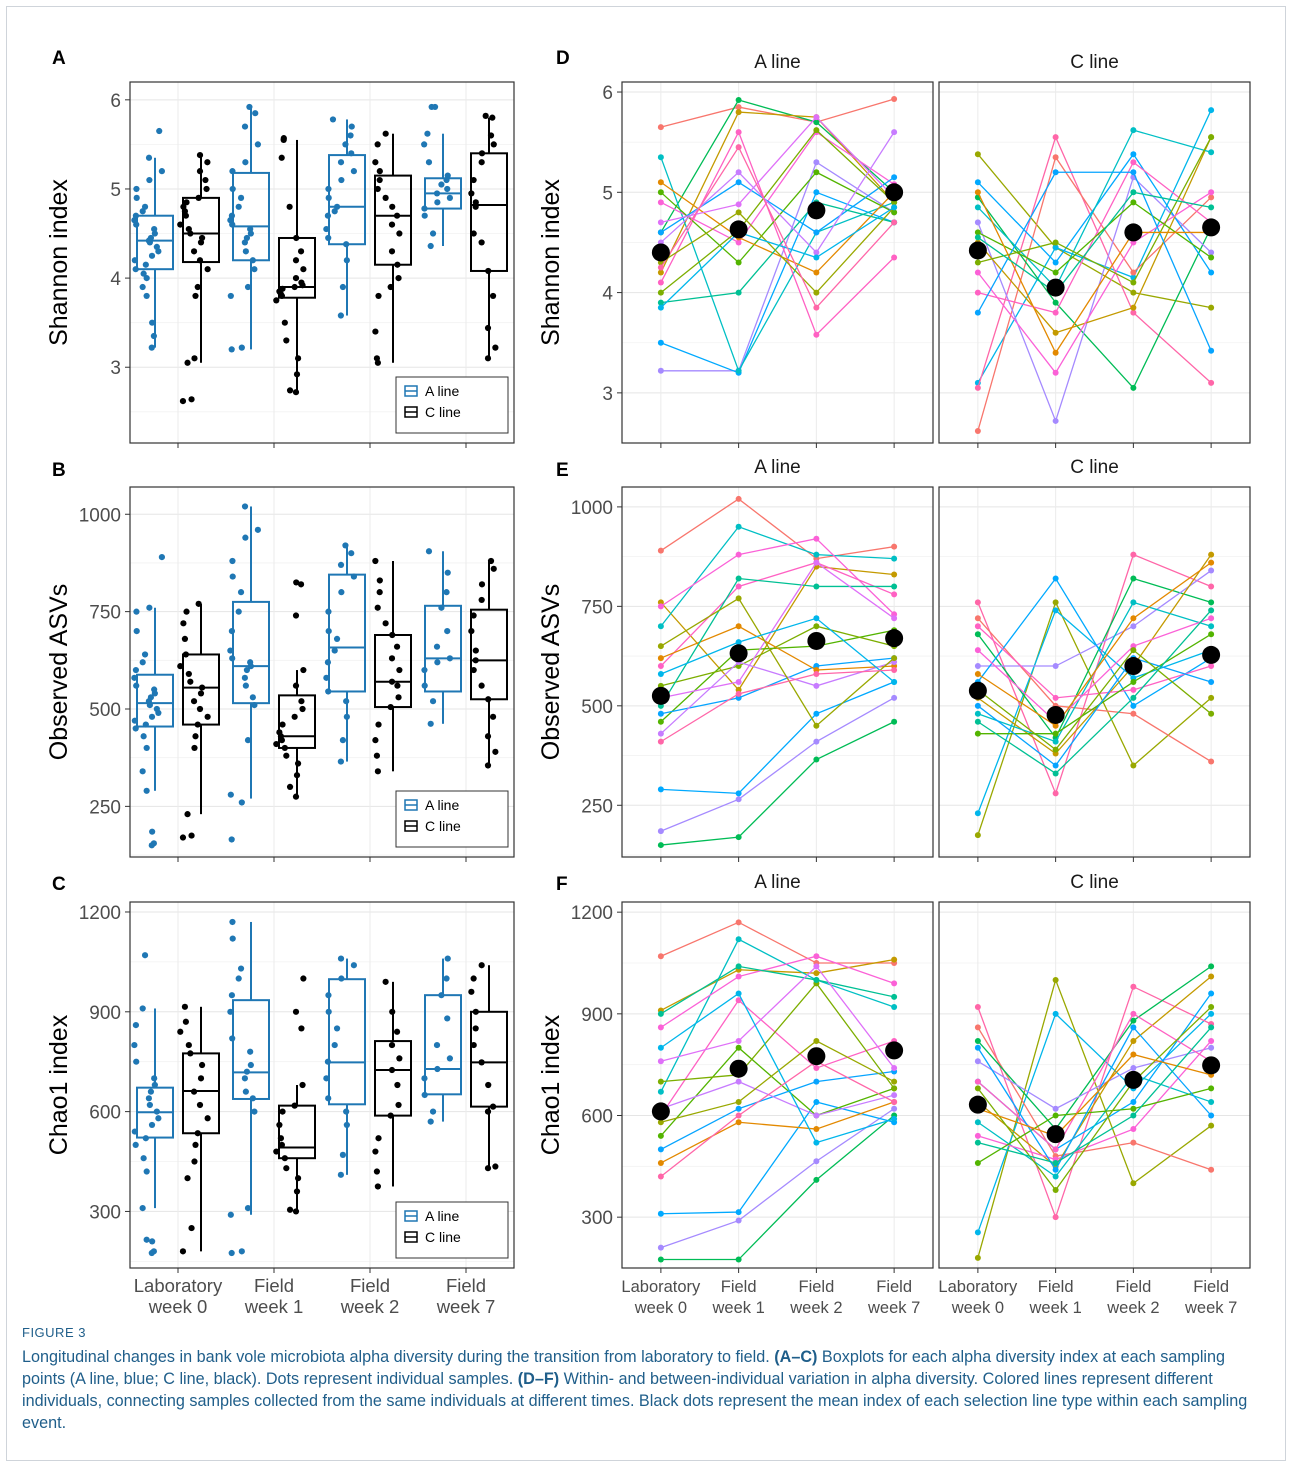 The height and width of the screenshot is (1467, 1292). I want to click on y-axis-label: Shannon index, so click(59, 262).